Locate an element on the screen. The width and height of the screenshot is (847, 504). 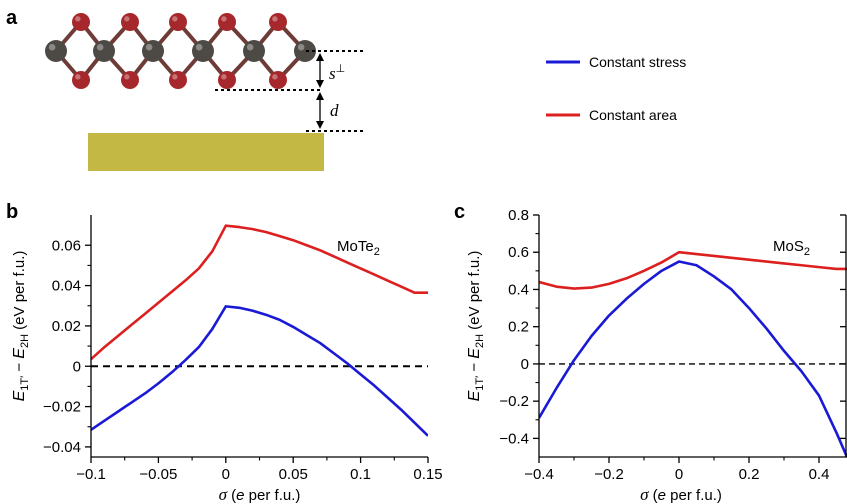
substrate is located at coordinates (206, 152).